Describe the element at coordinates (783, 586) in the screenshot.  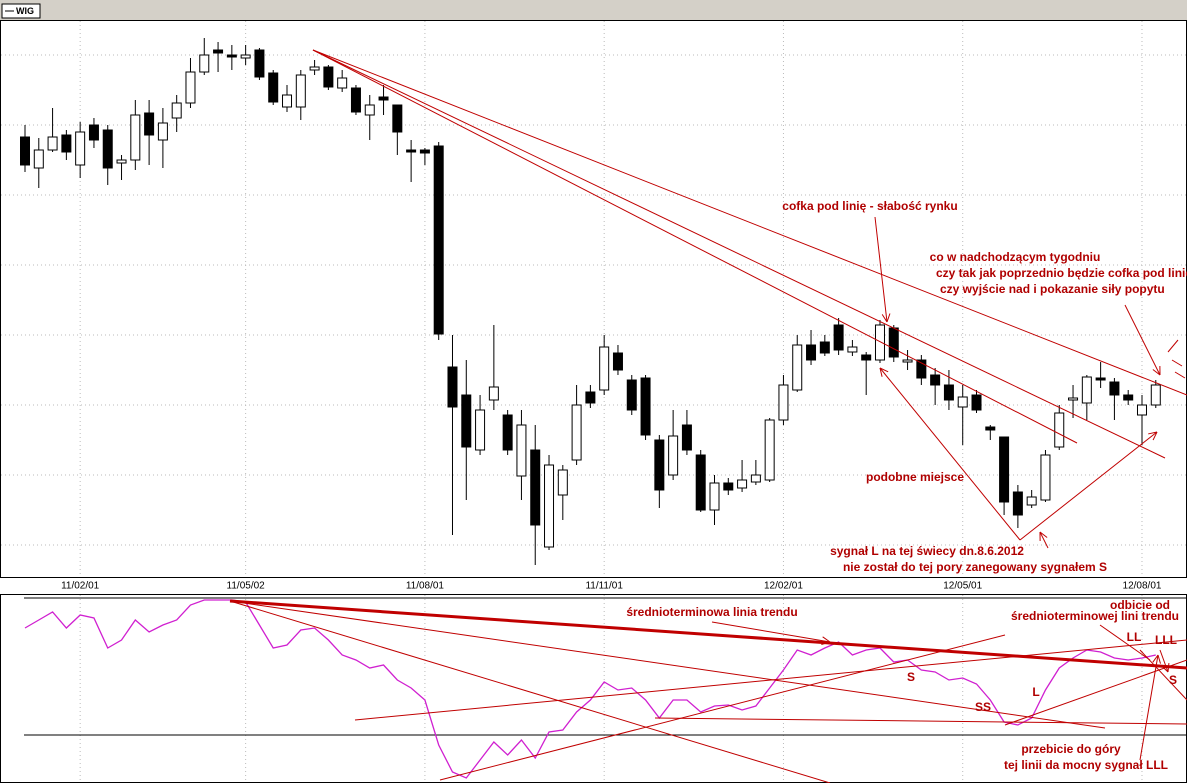
I see `x-tick-label: 12/02/01` at that location.